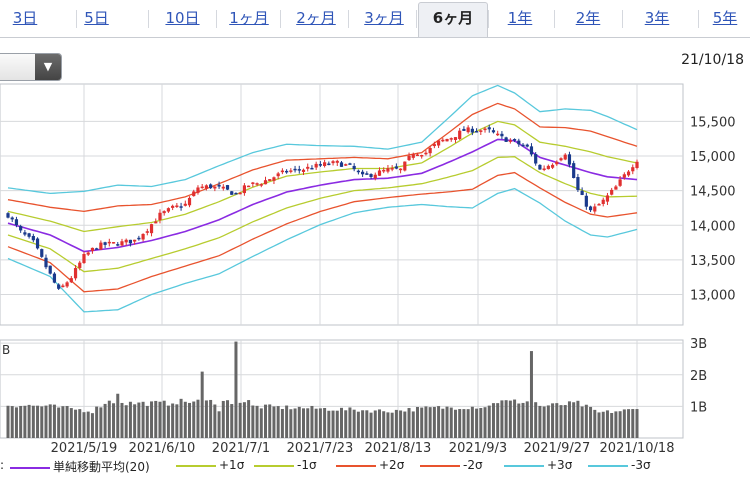  What do you see at coordinates (375, 37) in the screenshot?
I see `tabs-baseline` at bounding box center [375, 37].